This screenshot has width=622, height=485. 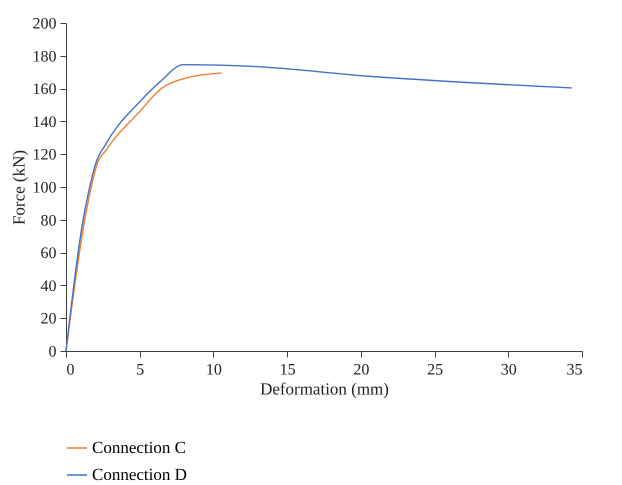 I want to click on x-axis-title: Deformation (mm), so click(x=324, y=389).